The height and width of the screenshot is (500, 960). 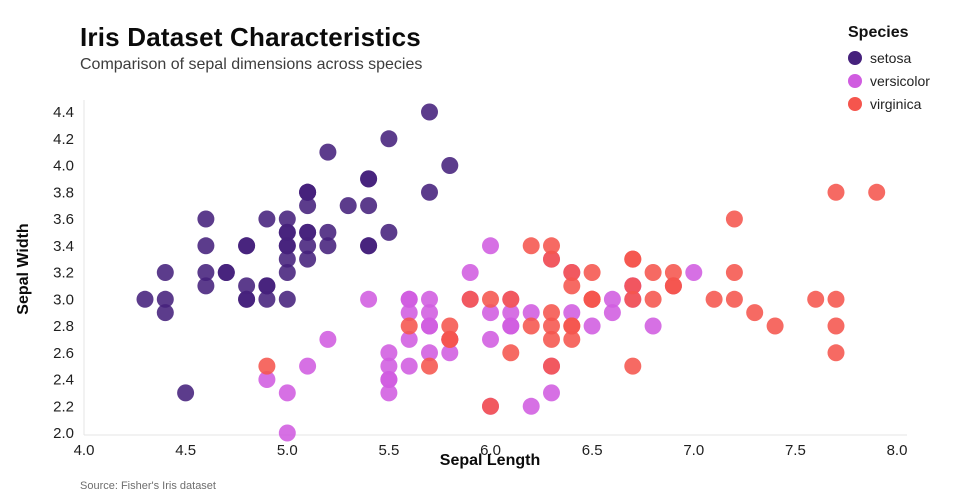 What do you see at coordinates (63, 192) in the screenshot?
I see `y-tick-label: 3.8` at bounding box center [63, 192].